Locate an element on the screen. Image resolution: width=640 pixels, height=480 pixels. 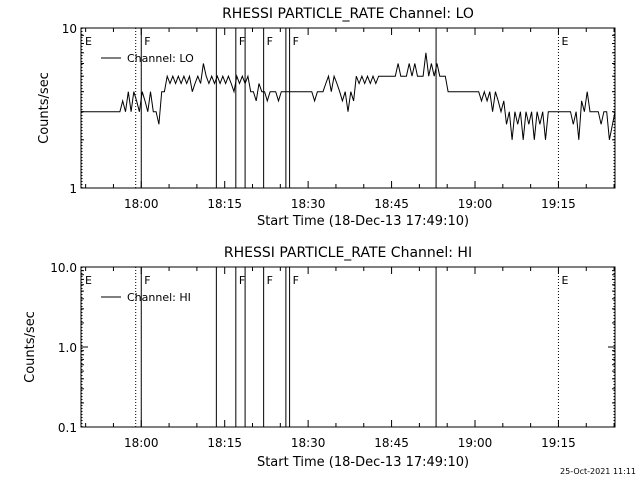
panel-1-x-tick-label: 19:15 is located at coordinates (558, 204).